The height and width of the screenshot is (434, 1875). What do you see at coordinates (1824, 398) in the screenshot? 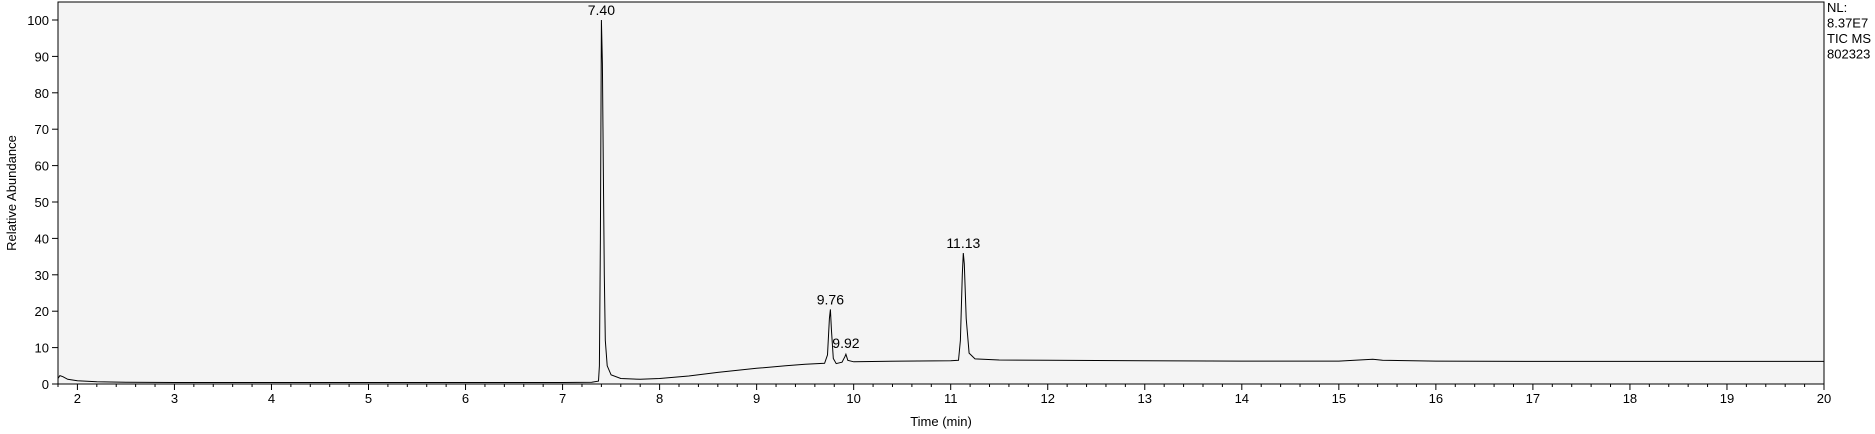
I see `x-tick-label: 20` at bounding box center [1824, 398].